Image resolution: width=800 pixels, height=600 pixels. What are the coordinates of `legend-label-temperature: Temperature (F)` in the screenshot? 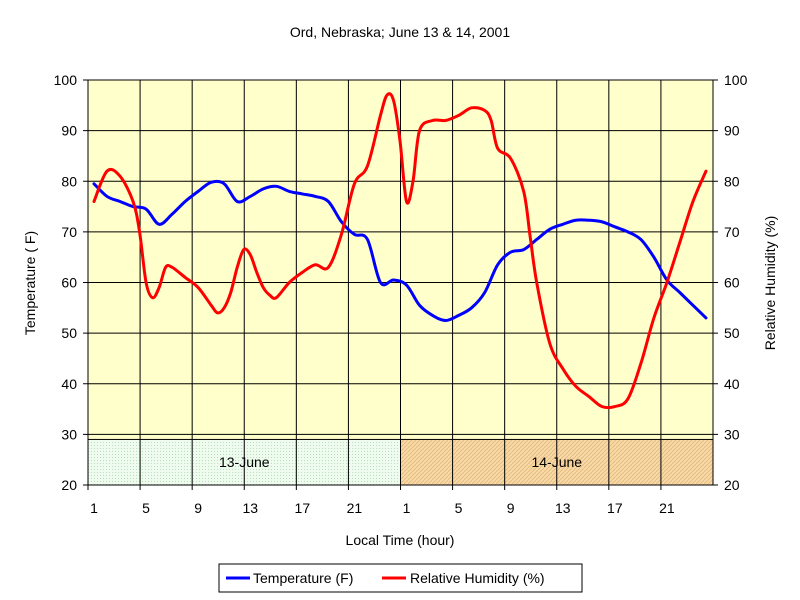 It's located at (303, 578).